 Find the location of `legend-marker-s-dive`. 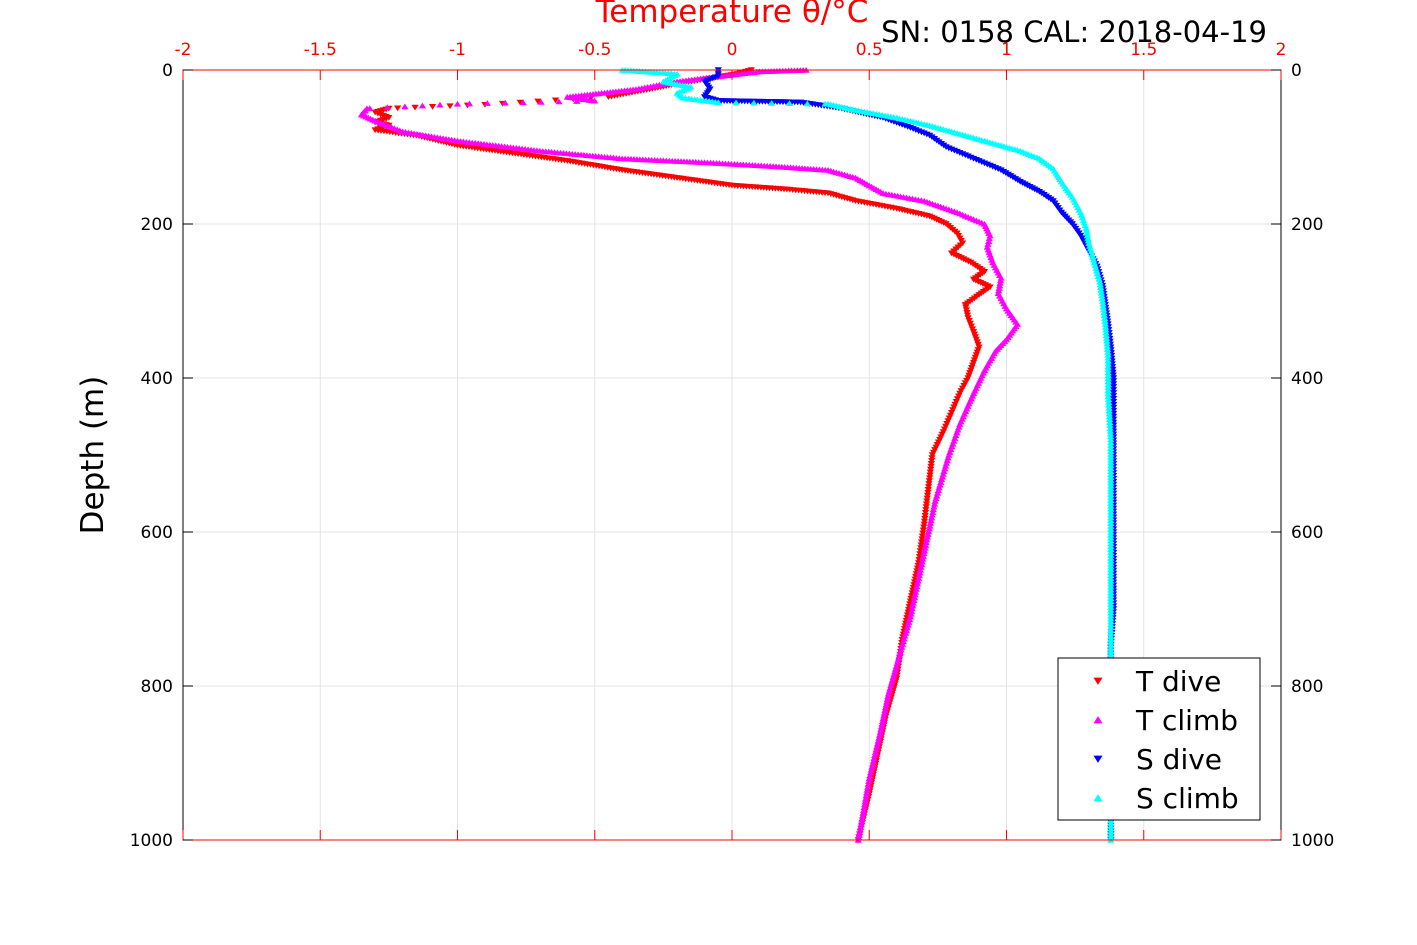

legend-marker-s-dive is located at coordinates (1098, 759).